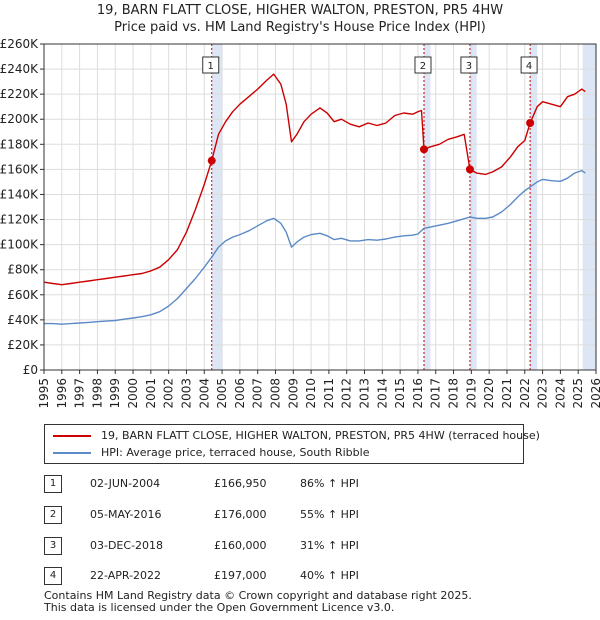  Describe the element at coordinates (126, 514) in the screenshot. I see `sale-date: 05-MAY-2016` at that location.